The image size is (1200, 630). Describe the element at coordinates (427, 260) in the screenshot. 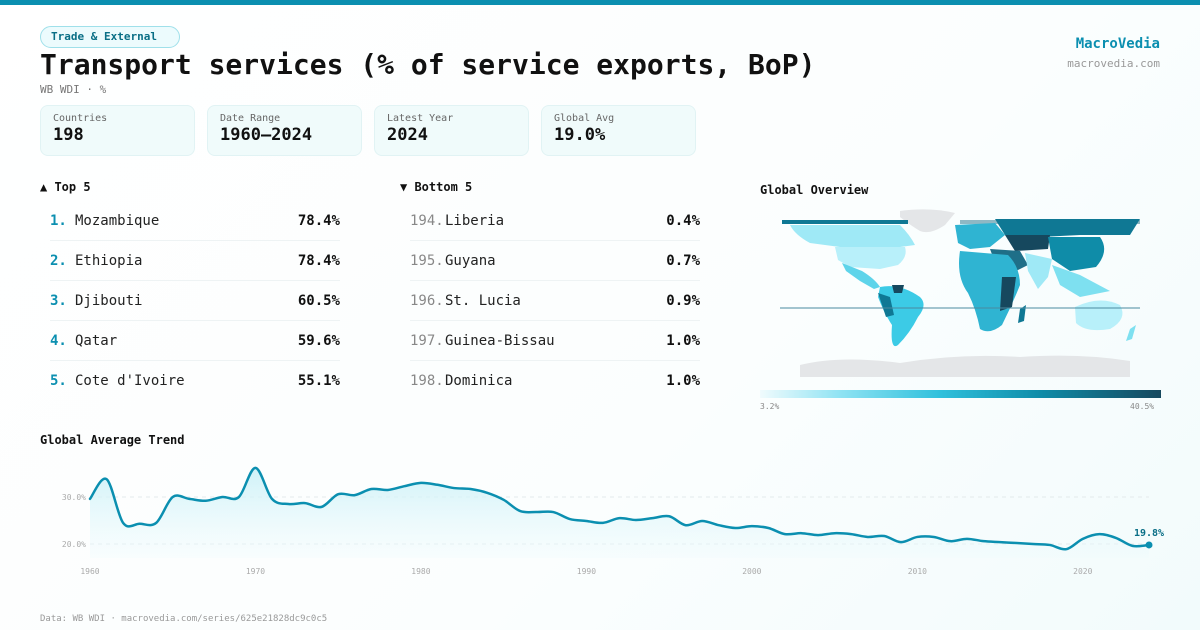

I see `rank: 195.` at that location.